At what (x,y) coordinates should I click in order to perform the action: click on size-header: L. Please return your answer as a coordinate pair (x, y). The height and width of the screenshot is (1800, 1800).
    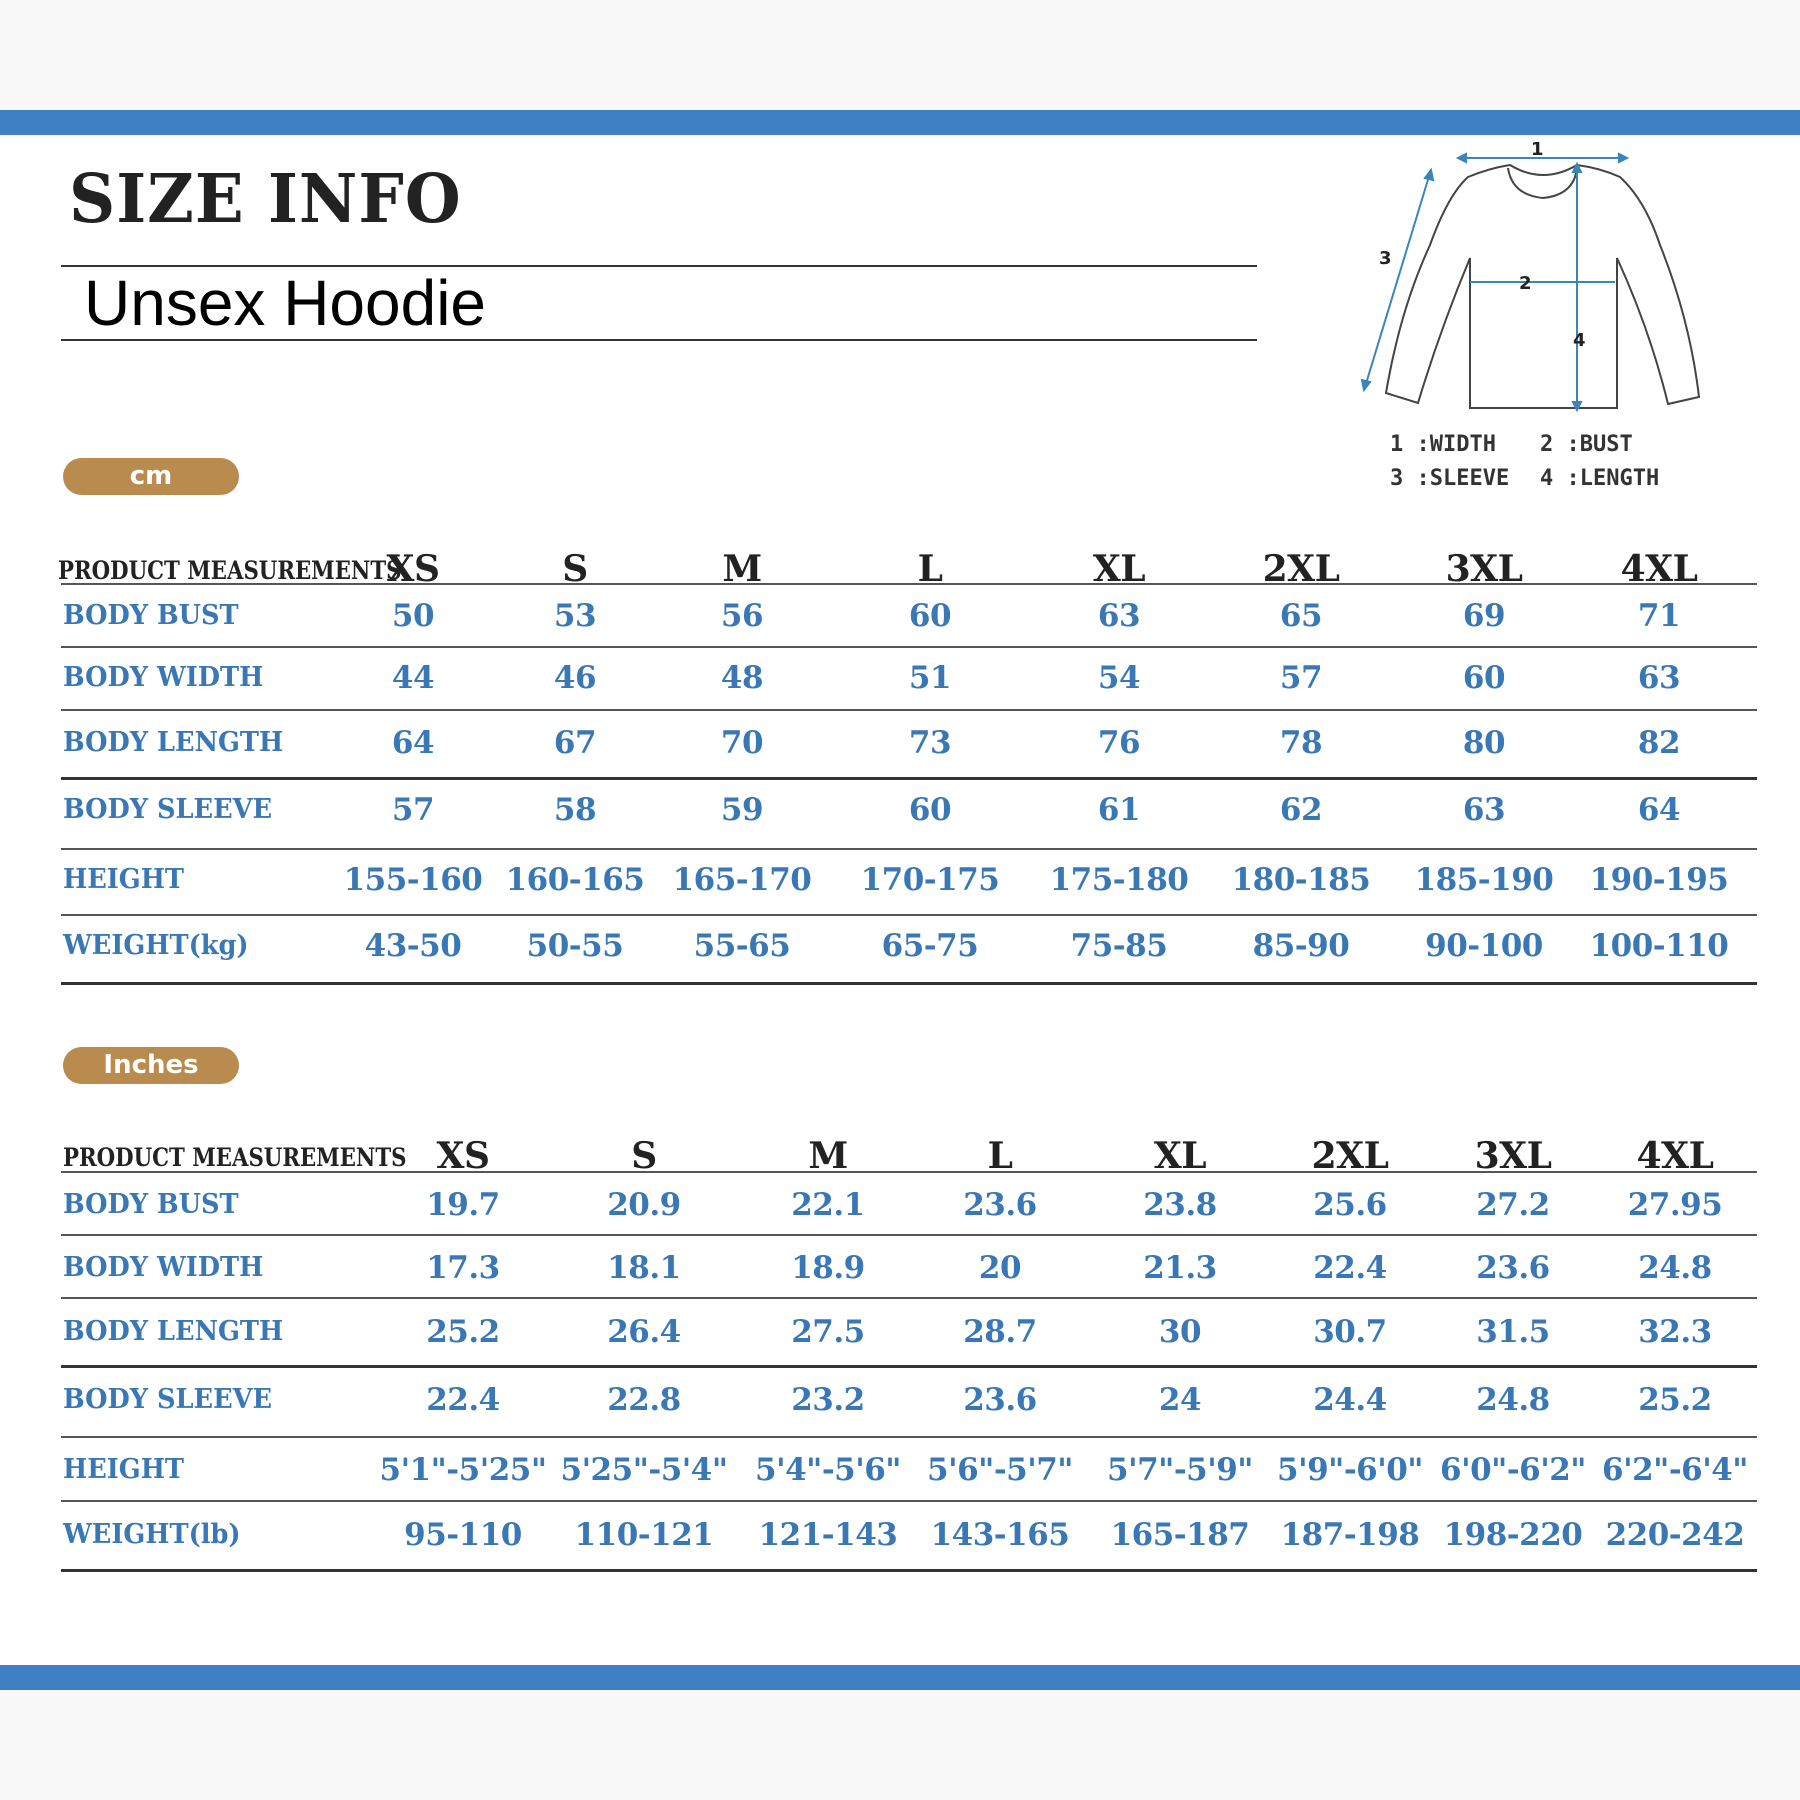
    Looking at the image, I should click on (1000, 1156).